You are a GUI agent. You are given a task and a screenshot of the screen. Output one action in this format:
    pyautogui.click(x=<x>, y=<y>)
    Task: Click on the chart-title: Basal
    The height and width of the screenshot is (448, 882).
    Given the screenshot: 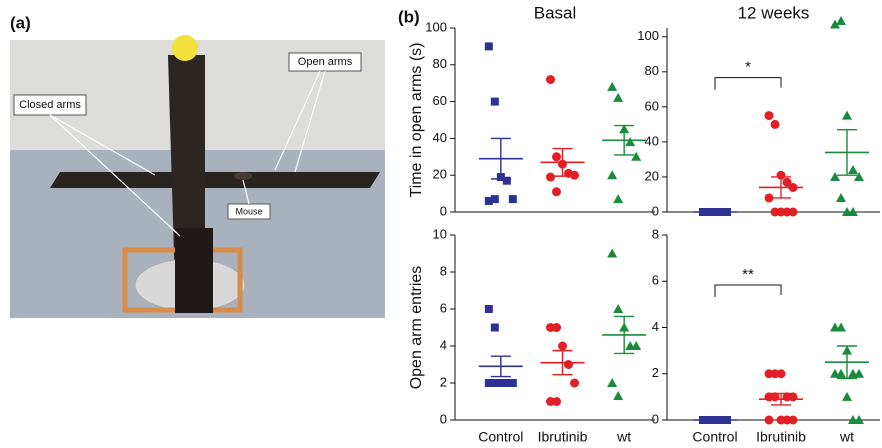 What is the action you would take?
    pyautogui.click(x=555, y=12)
    